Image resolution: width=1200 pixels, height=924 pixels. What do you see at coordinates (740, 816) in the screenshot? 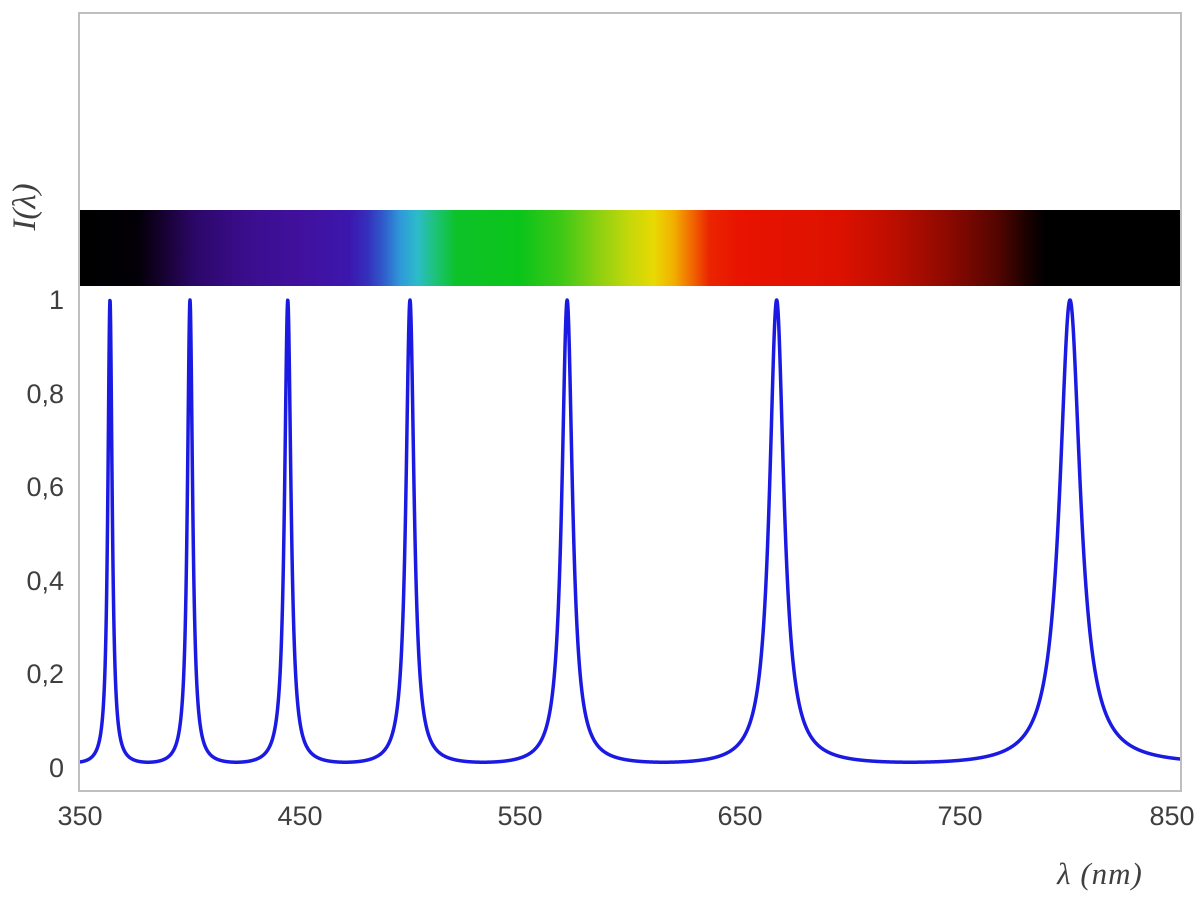
I see `x-tick-label: 650` at bounding box center [740, 816].